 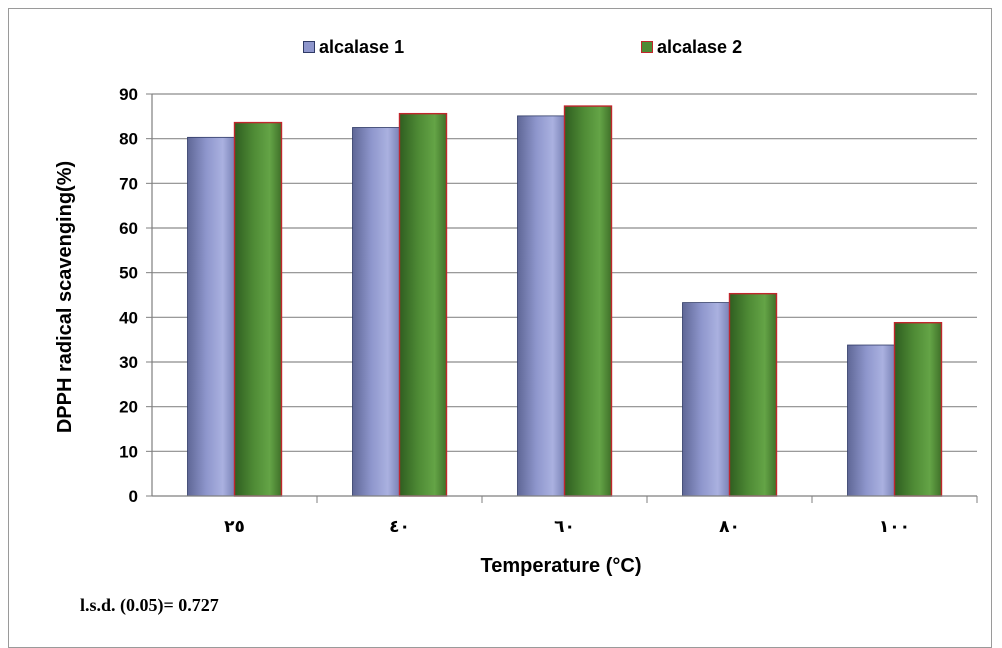 I want to click on x-tick-label-4: ١٠٠, so click(x=894, y=526).